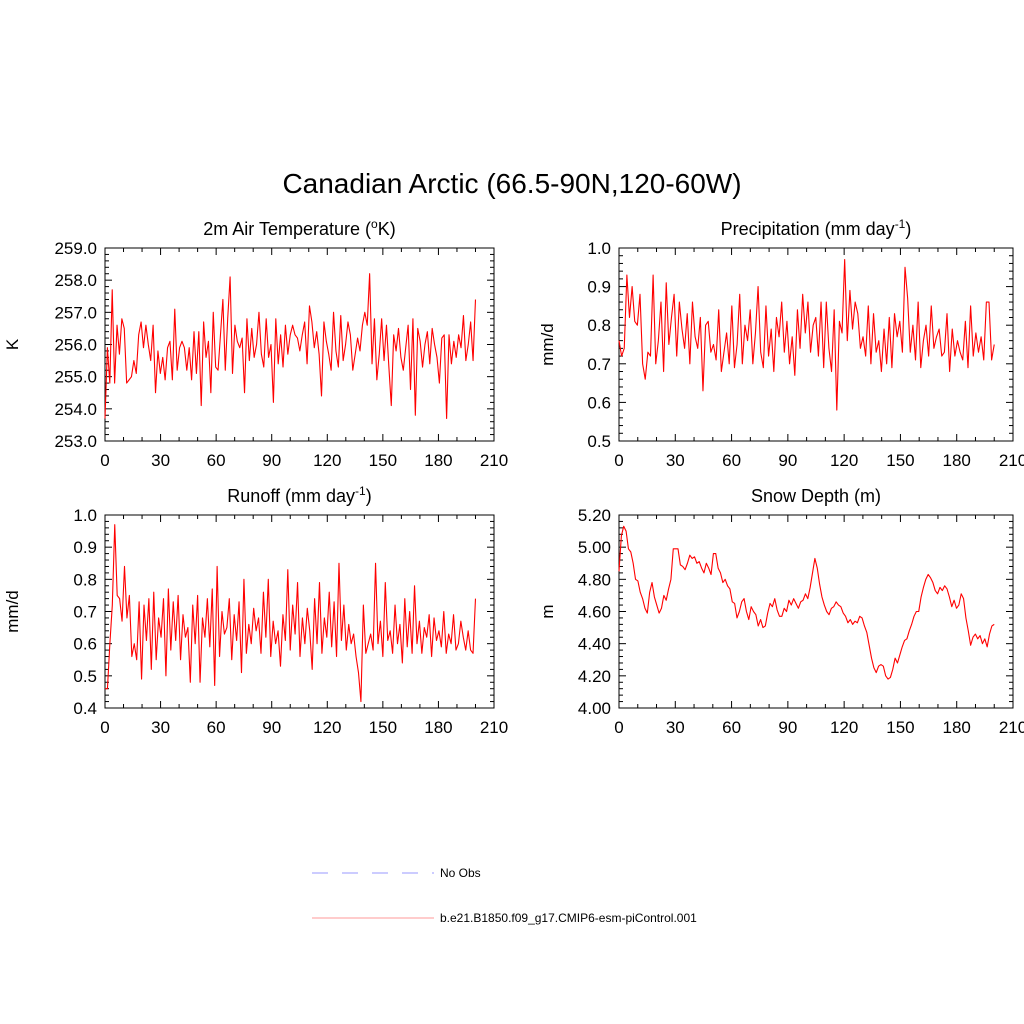 Image resolution: width=1024 pixels, height=1024 pixels. I want to click on y-tick-label: 254.0, so click(75, 409).